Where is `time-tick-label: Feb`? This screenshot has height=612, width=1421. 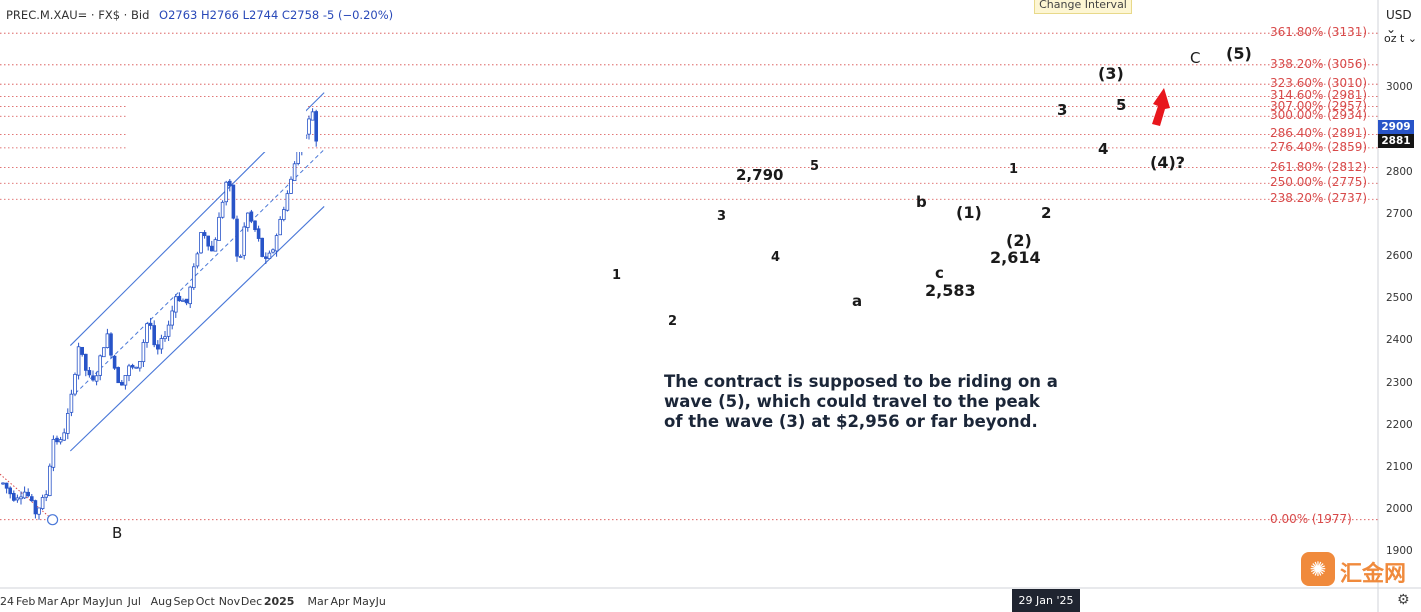
time-tick-label: Feb is located at coordinates (25, 601).